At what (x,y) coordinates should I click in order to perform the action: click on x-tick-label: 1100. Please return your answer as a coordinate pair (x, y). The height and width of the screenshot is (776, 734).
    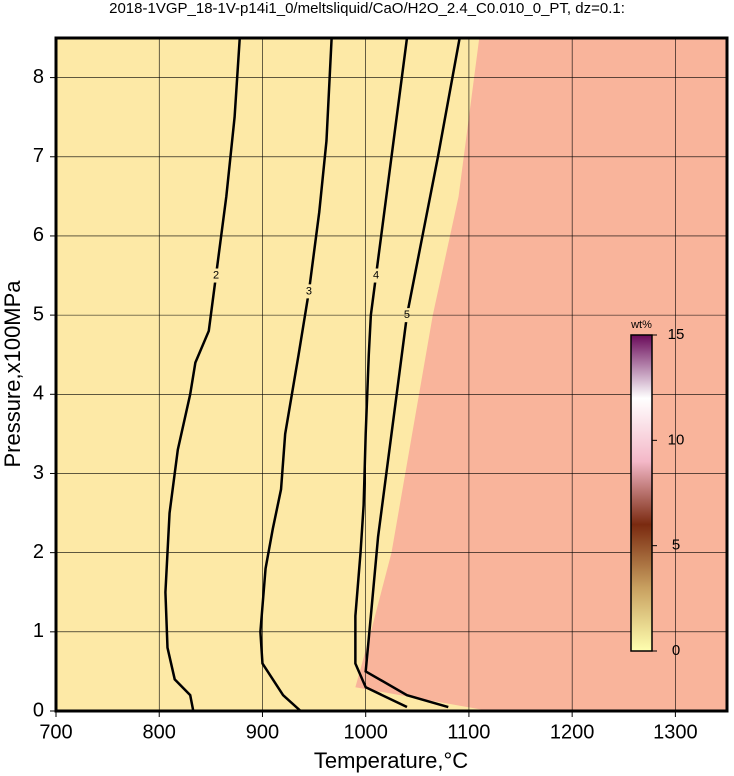
    Looking at the image, I should click on (468, 732).